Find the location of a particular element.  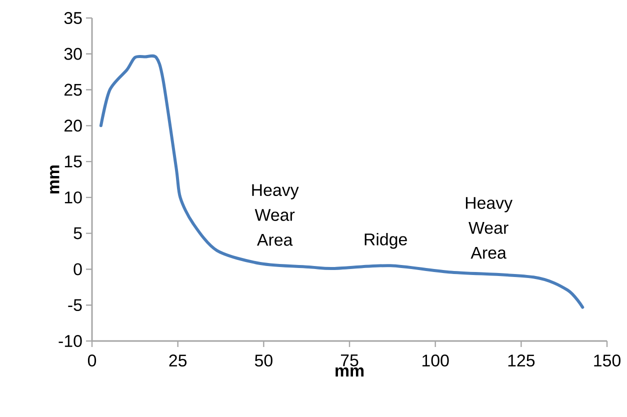

y-axis-title: mm is located at coordinates (55, 179).